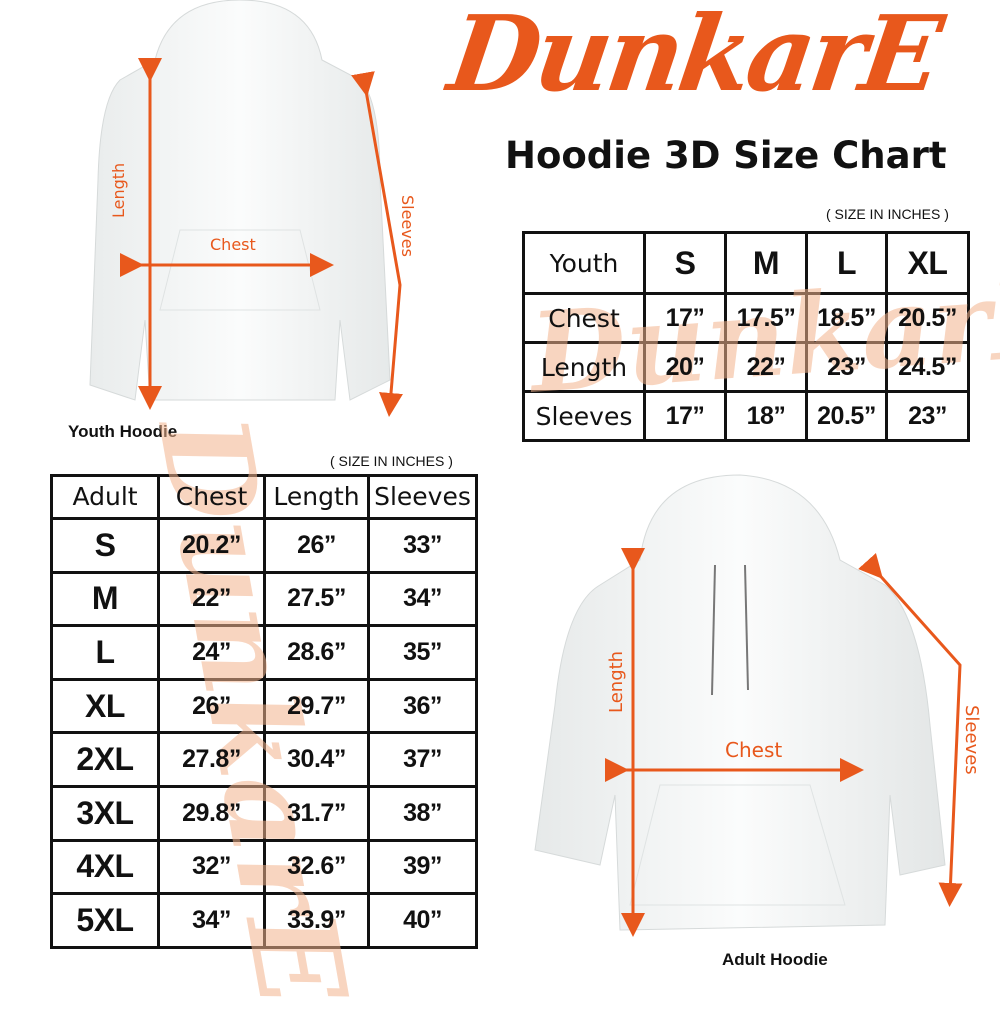 The width and height of the screenshot is (1000, 1015). Describe the element at coordinates (316, 652) in the screenshot. I see `table-cell: 28.6”` at that location.